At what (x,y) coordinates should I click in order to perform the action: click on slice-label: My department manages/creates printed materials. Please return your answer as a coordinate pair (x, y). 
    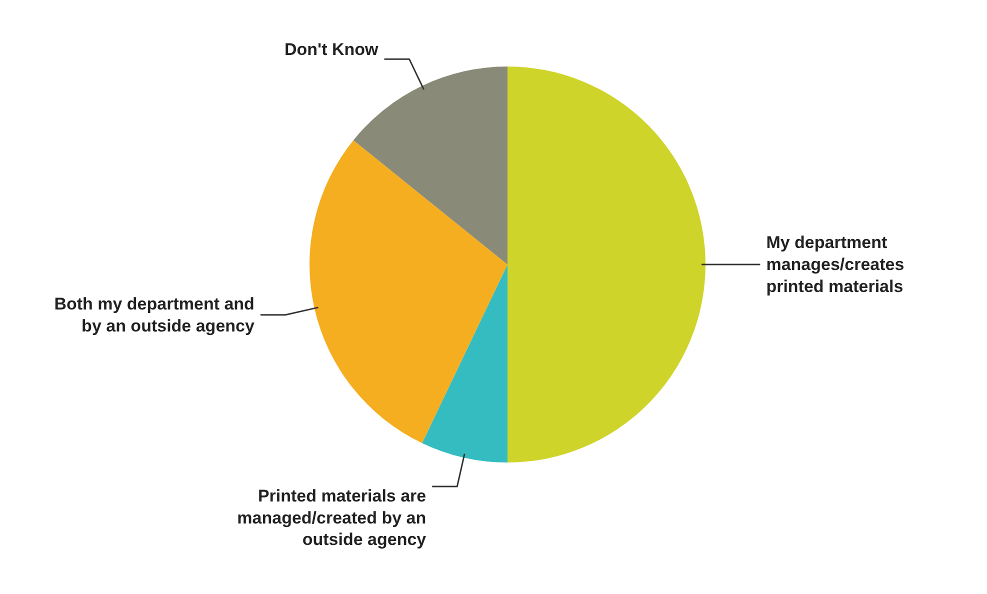
    Looking at the image, I should click on (835, 264).